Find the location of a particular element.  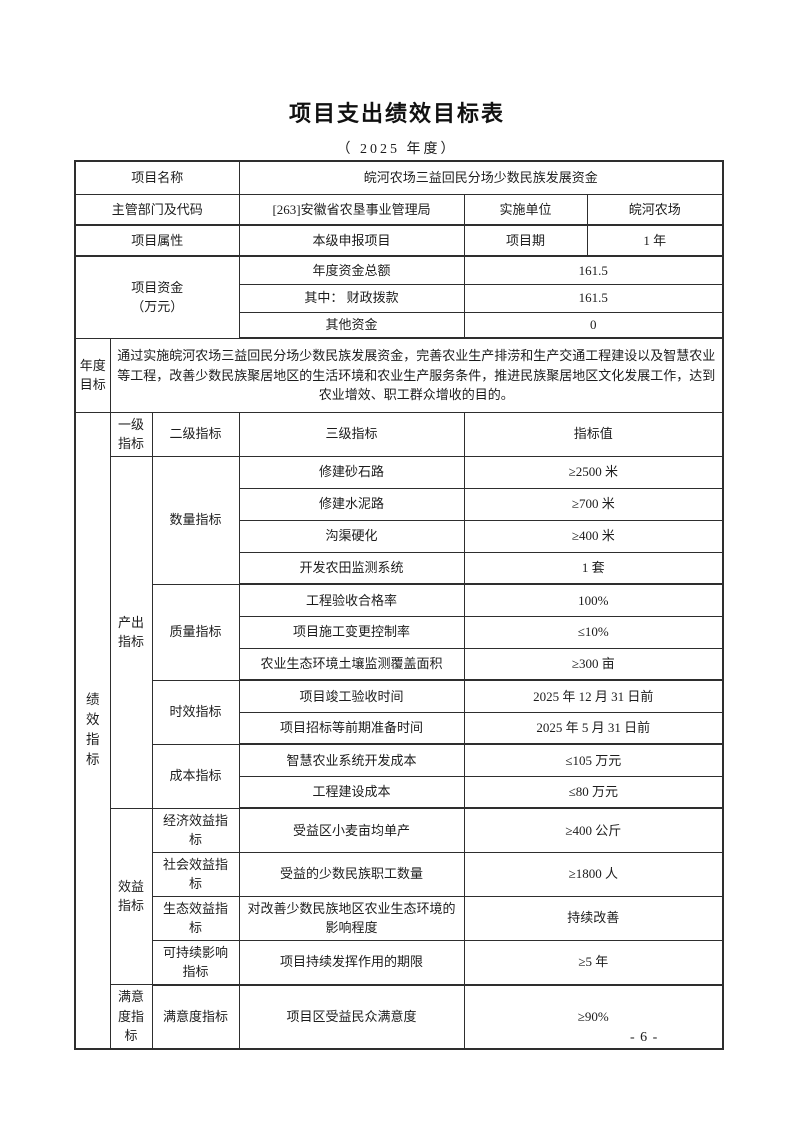

fund-total-value: 161.5 is located at coordinates (593, 270).